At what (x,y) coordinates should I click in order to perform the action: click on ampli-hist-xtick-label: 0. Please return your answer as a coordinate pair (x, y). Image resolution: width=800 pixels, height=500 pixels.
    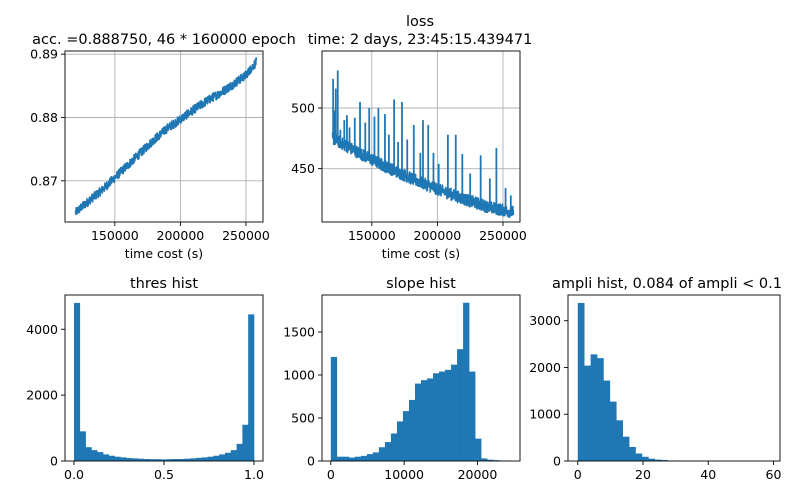
    Looking at the image, I should click on (578, 474).